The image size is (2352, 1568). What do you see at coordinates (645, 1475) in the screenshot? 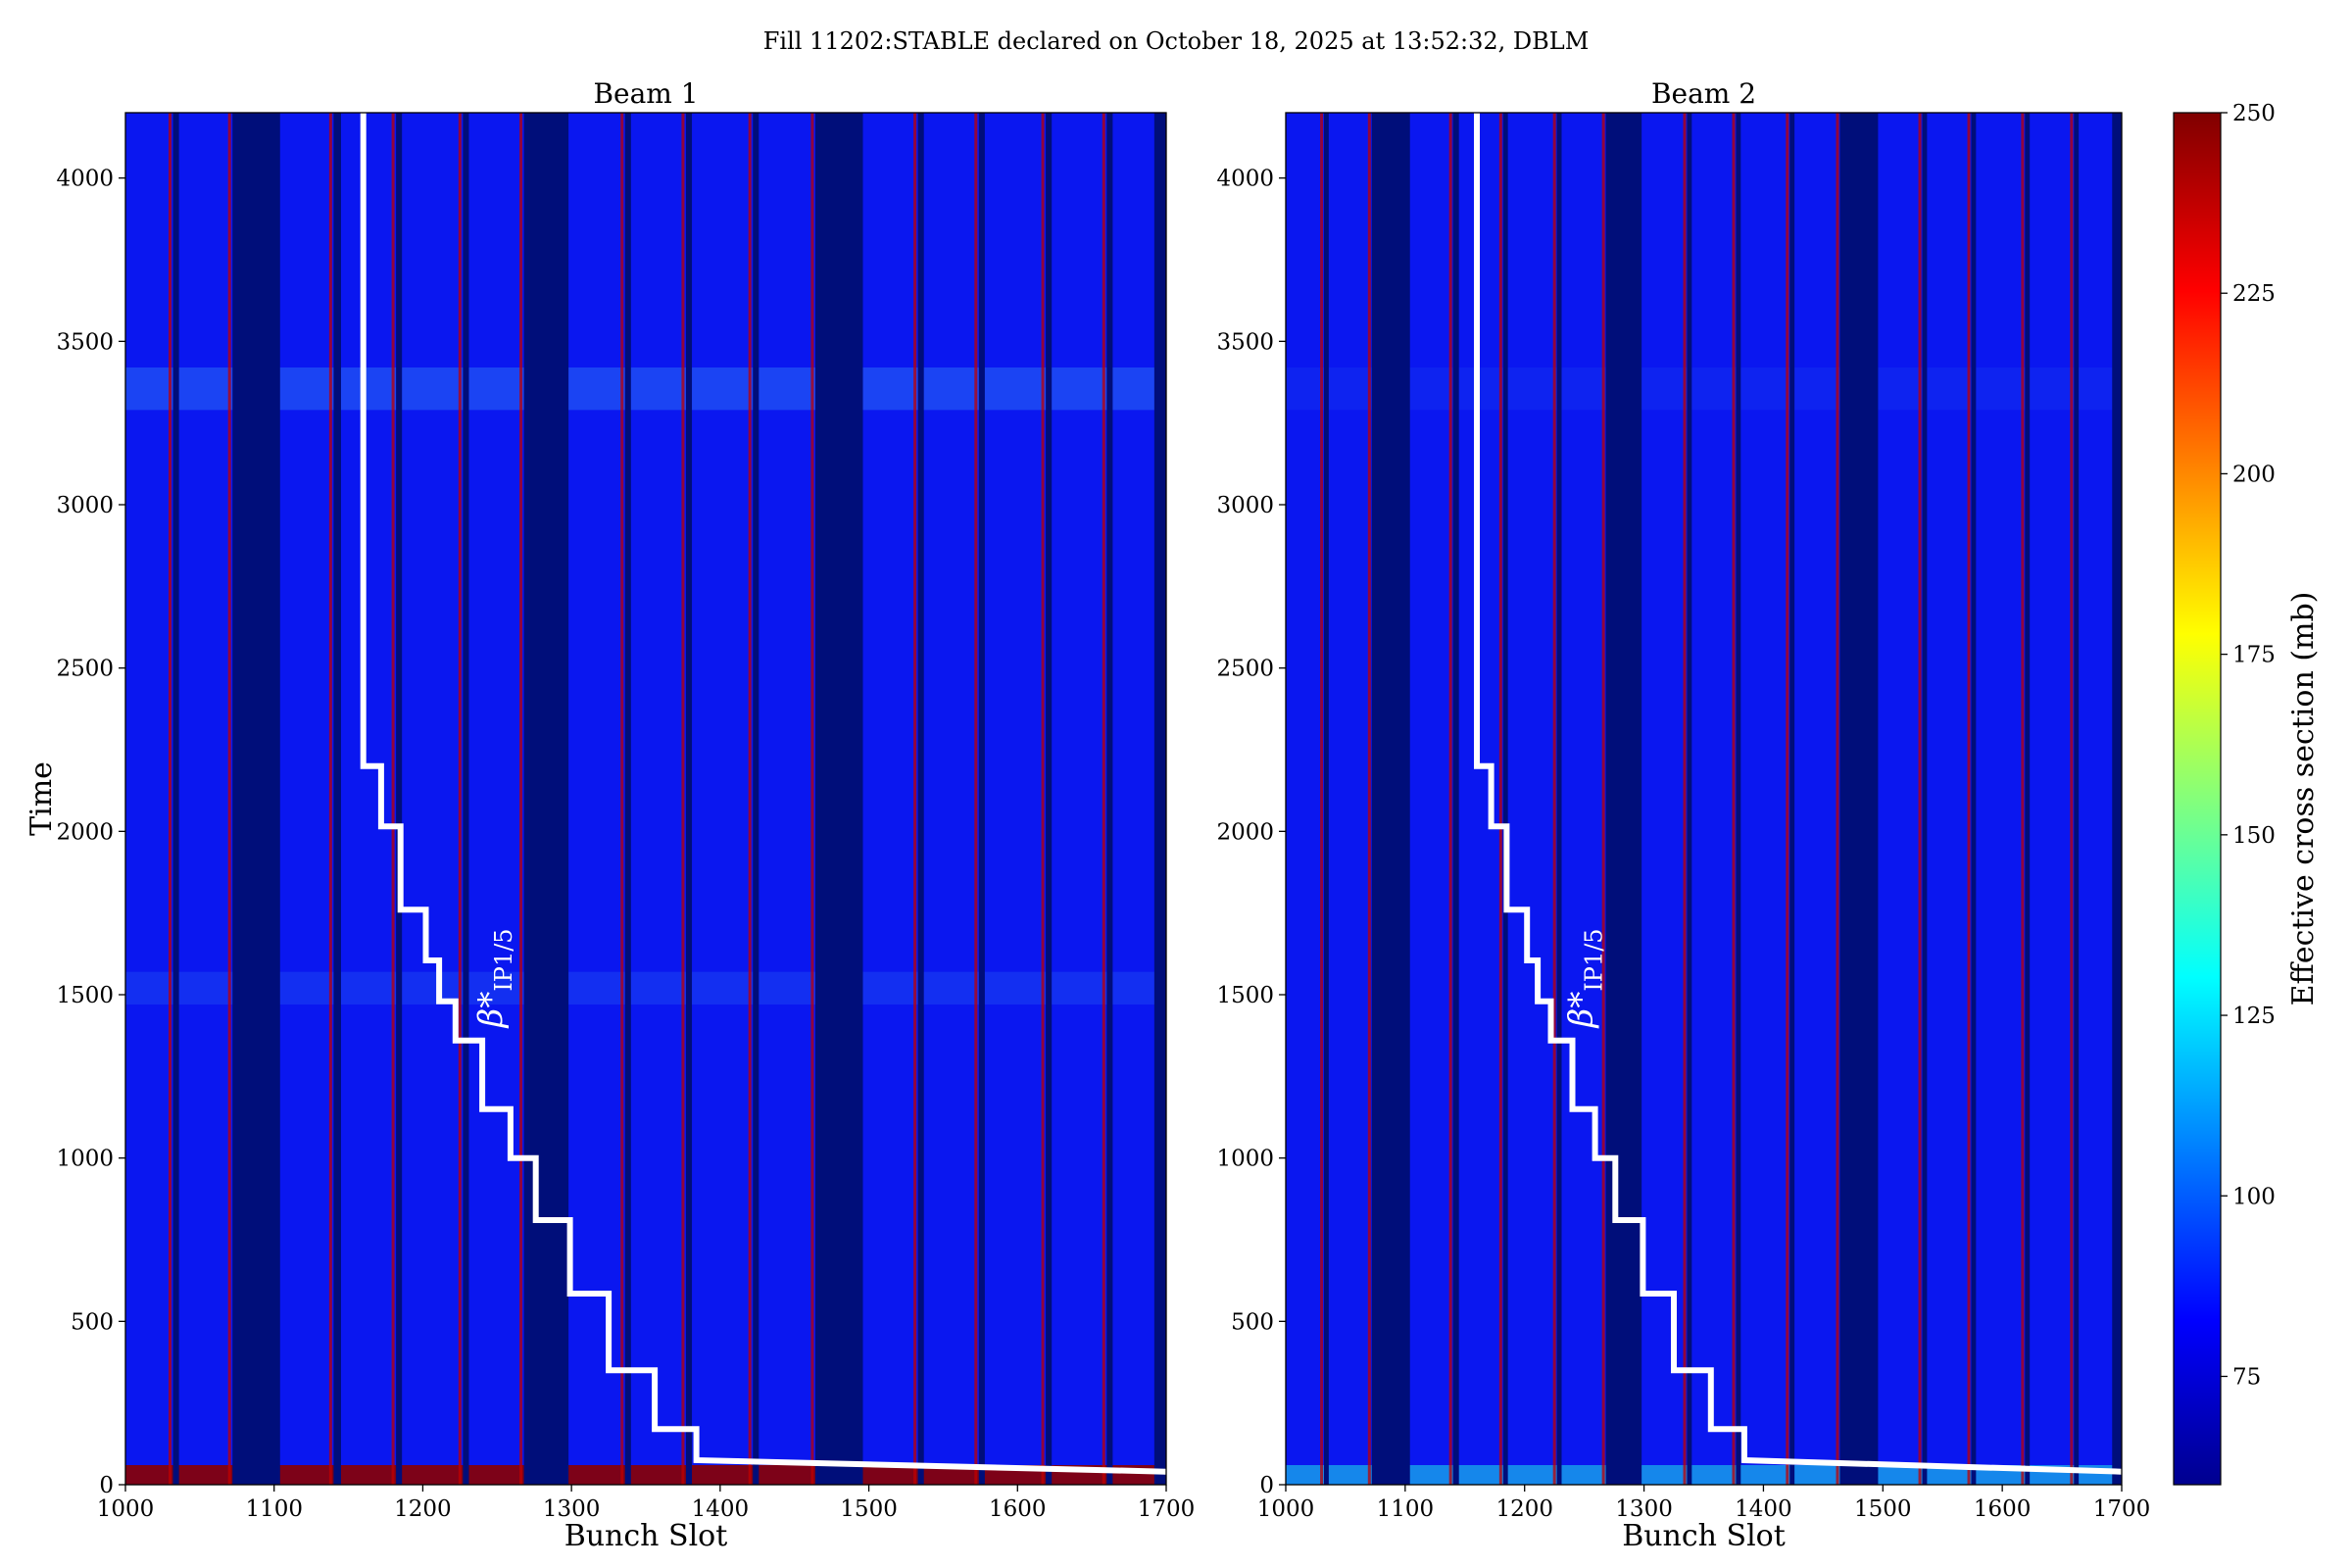
I see `heatmap-initial-loss` at bounding box center [645, 1475].